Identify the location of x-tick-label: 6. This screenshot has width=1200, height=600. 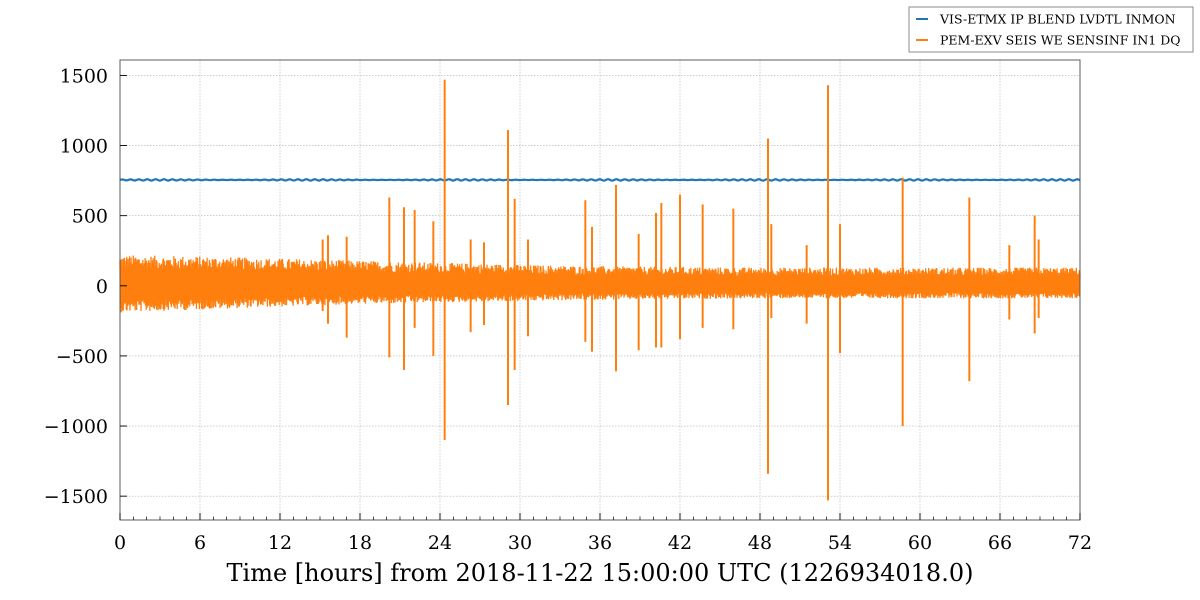
(200, 543).